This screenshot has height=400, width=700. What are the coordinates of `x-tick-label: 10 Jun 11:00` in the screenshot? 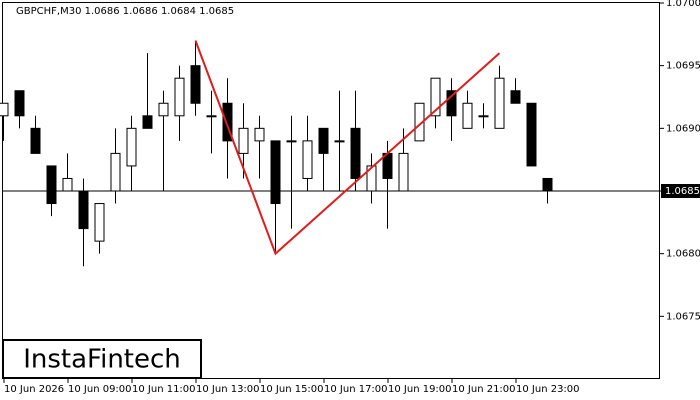 It's located at (164, 389).